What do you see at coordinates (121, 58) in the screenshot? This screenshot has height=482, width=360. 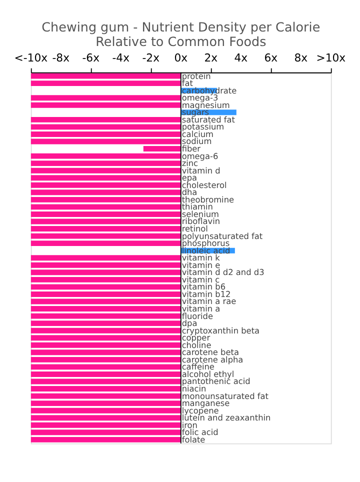 I see `x-tick-label: -4x` at bounding box center [121, 58].